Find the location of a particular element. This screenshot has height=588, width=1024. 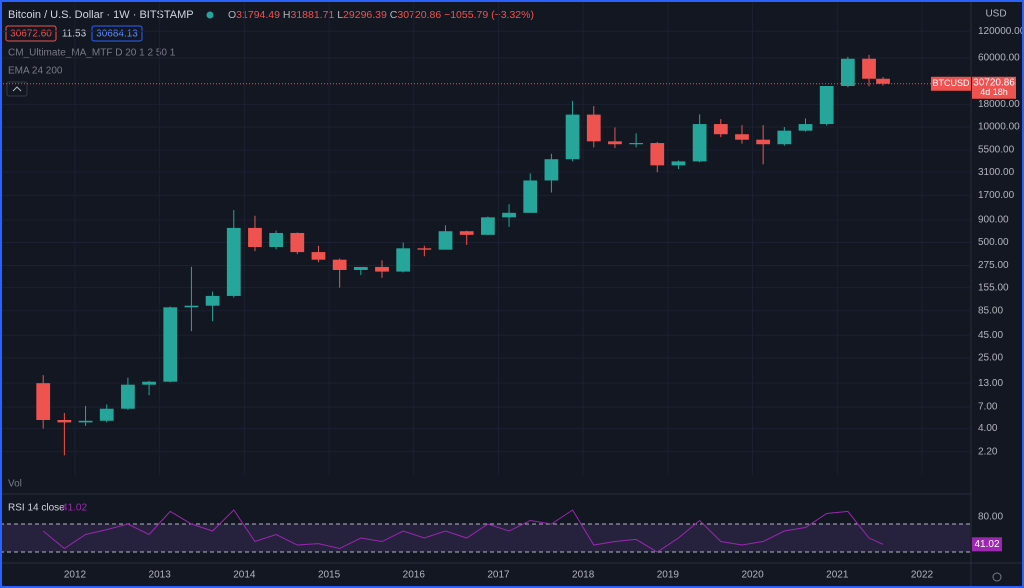

y-tick-label: 85.00 is located at coordinates (990, 310).